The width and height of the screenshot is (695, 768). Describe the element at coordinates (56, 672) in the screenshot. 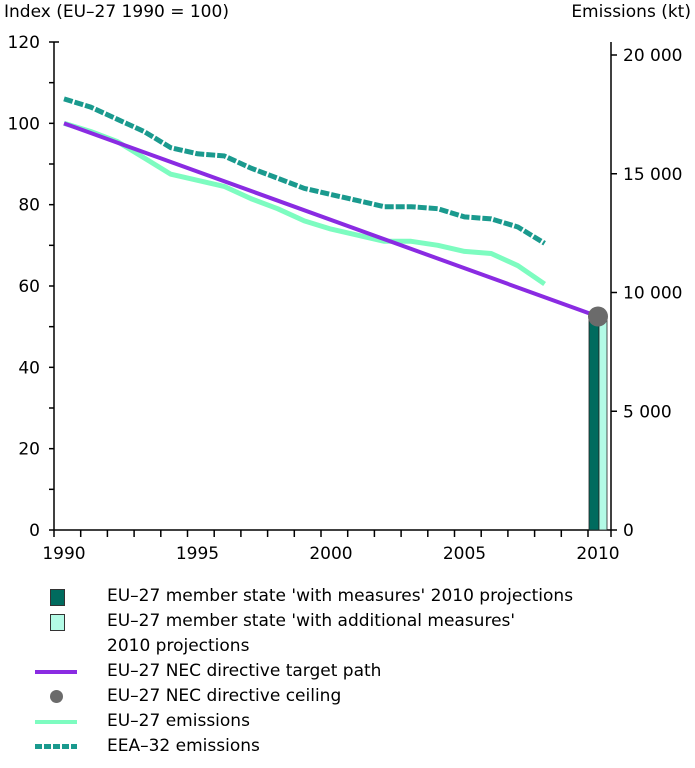

I see `legend-swatch-target-path` at that location.